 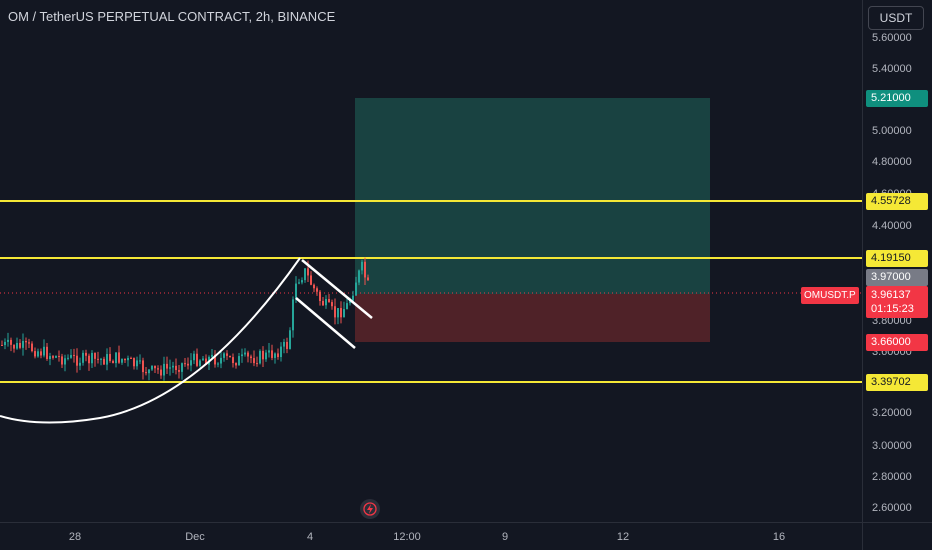 What do you see at coordinates (892, 309) in the screenshot?
I see `bar-countdown: 01:15:23` at bounding box center [892, 309].